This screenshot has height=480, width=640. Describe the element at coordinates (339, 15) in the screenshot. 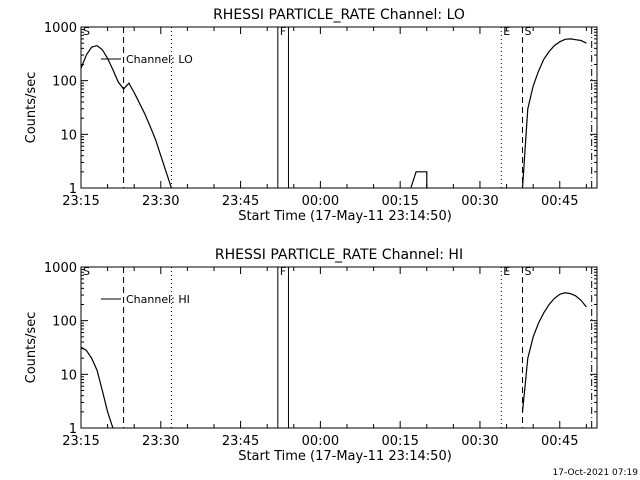

I see `chart-title: RHESSI PARTICLE_RATE Channel: LO` at that location.